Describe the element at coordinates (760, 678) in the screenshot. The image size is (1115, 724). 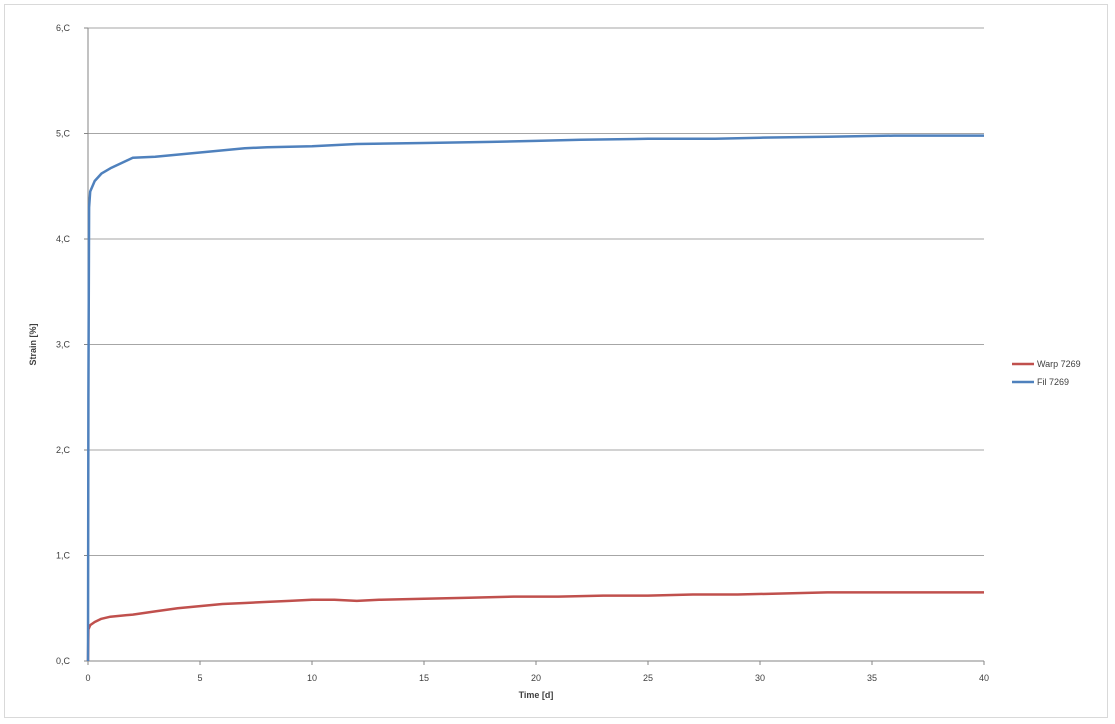
I see `x-tick-label: 30` at that location.